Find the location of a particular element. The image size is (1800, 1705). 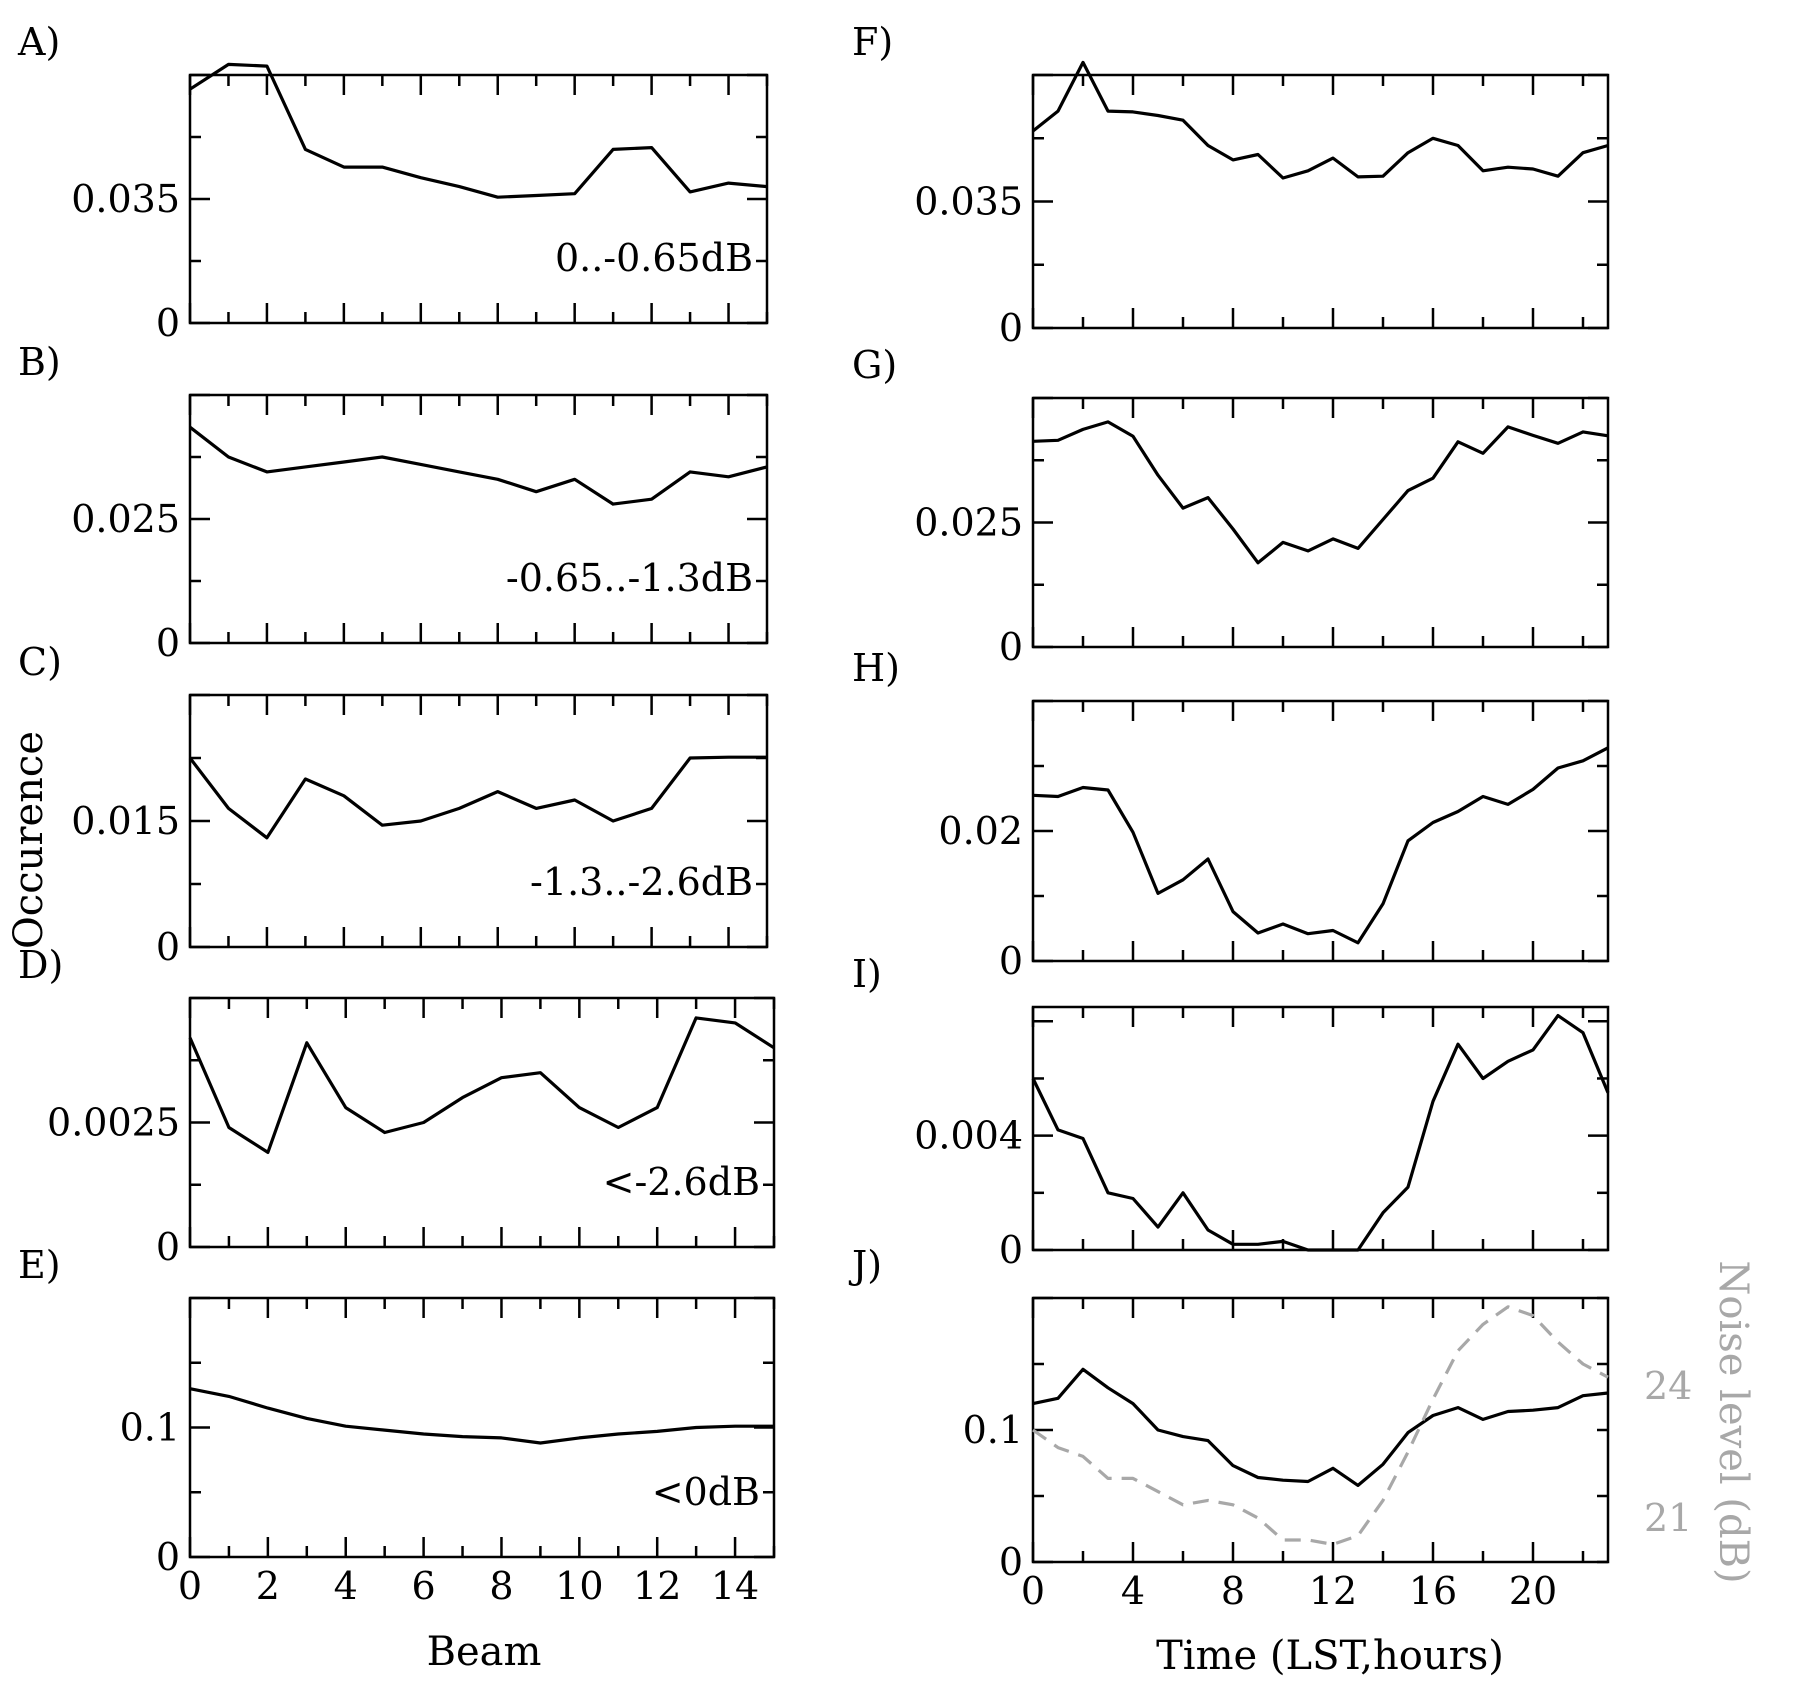

panel-f: 0 0.035 F) is located at coordinates (1231, 185).